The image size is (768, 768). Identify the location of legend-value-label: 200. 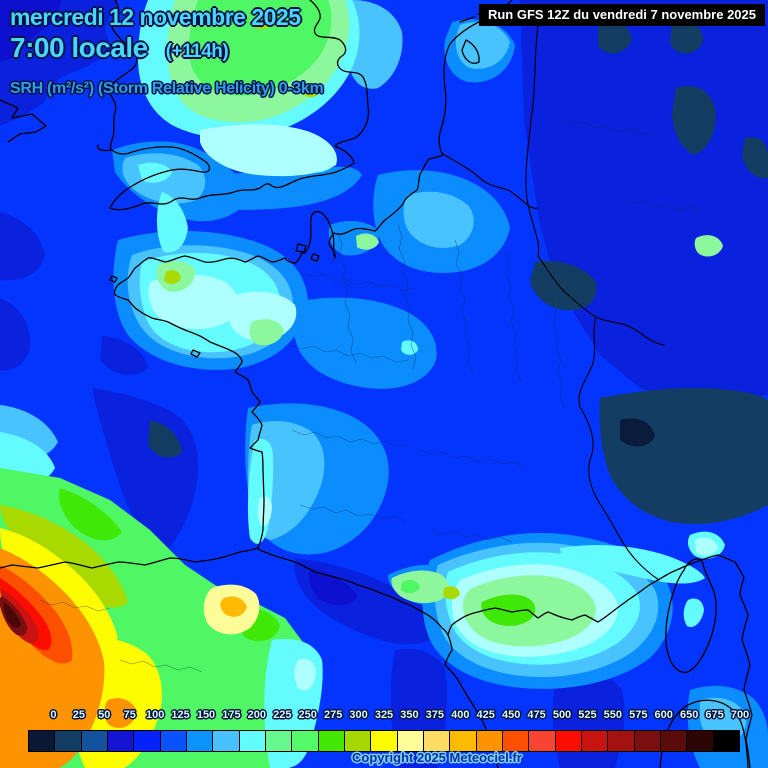
(257, 715).